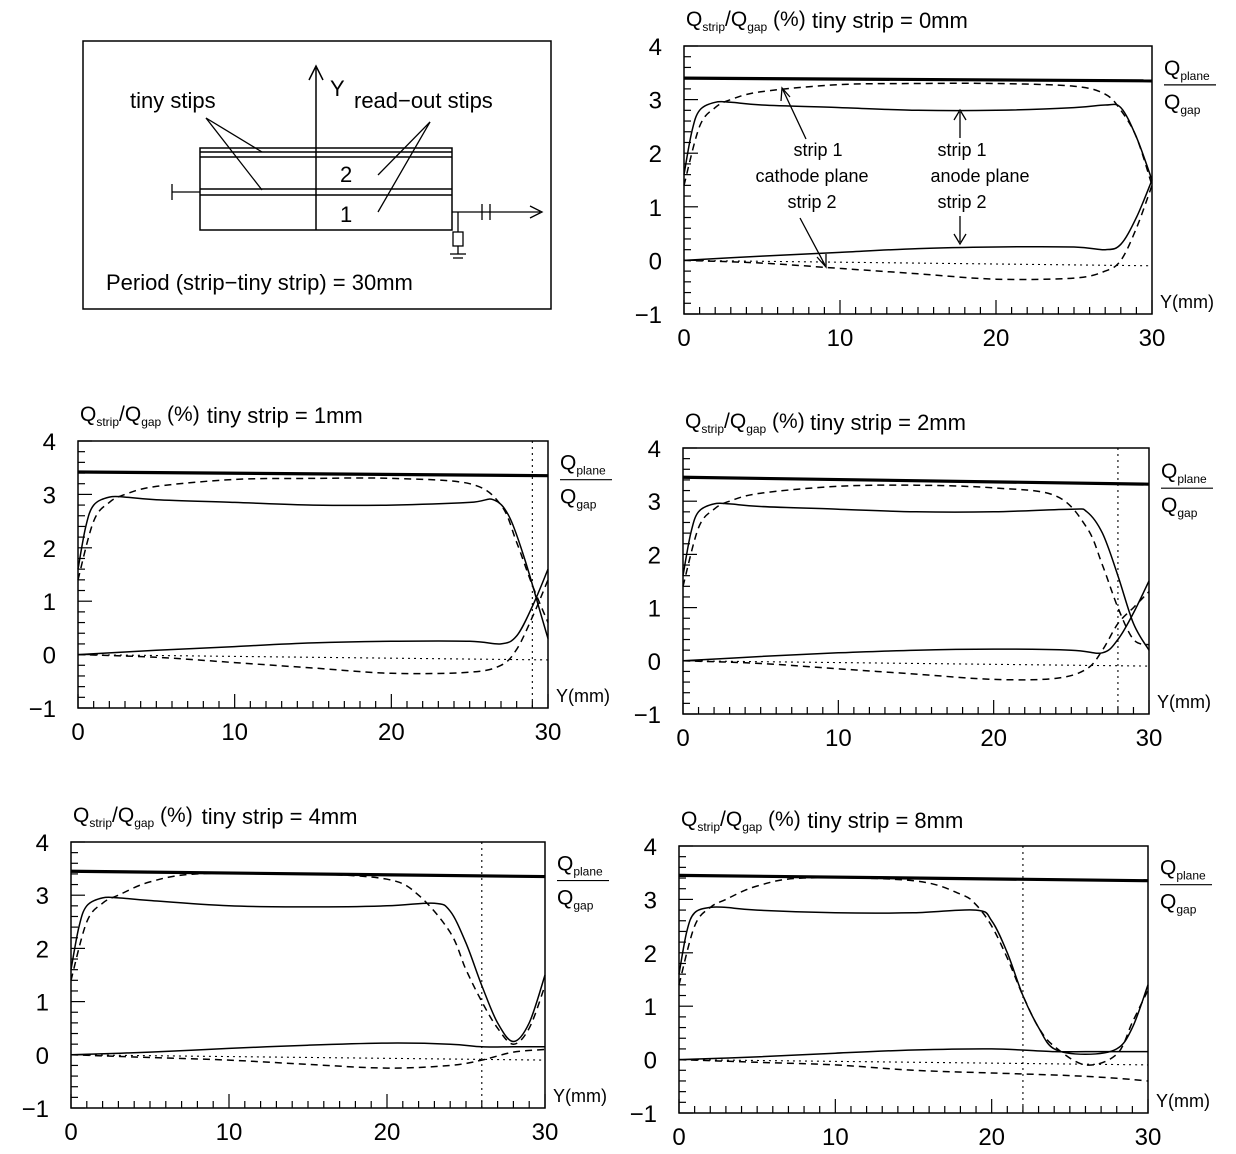 The image size is (1236, 1154). I want to click on chart-title: tiny strip = 1mm, so click(285, 415).